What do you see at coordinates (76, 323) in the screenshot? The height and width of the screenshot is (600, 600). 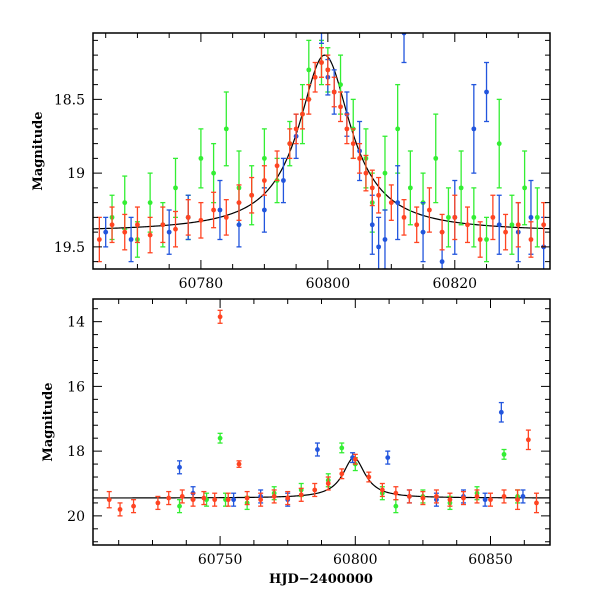 I see `y-tick-label: 14` at bounding box center [76, 323].